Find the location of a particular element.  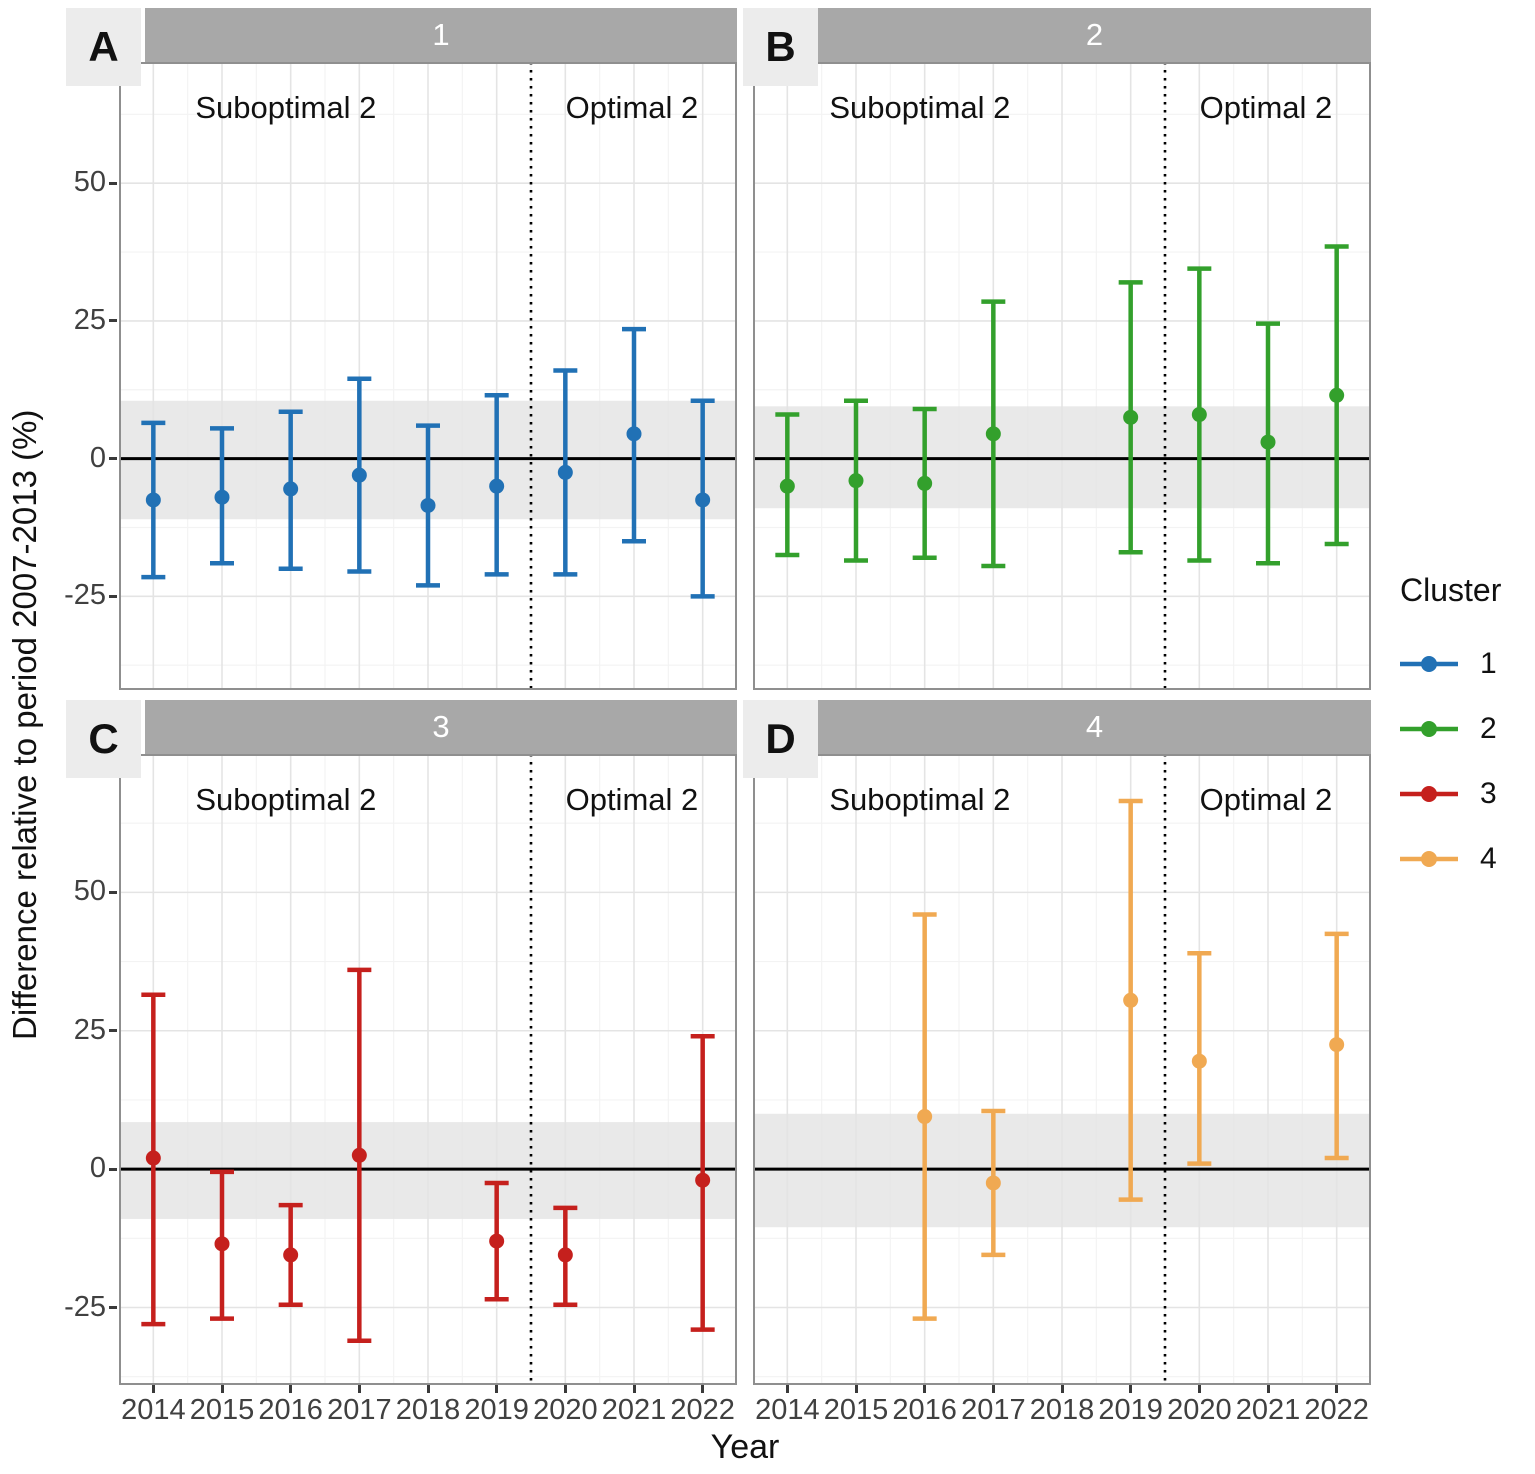

legend-entry-label: 3 is located at coordinates (1488, 793).